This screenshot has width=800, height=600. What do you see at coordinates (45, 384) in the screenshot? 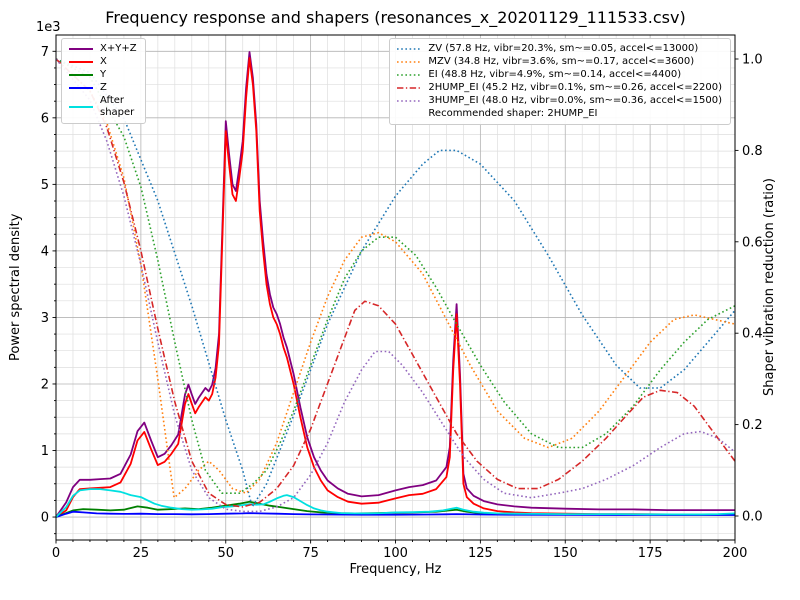
I see `y-left-tick-label: 2` at bounding box center [45, 384].